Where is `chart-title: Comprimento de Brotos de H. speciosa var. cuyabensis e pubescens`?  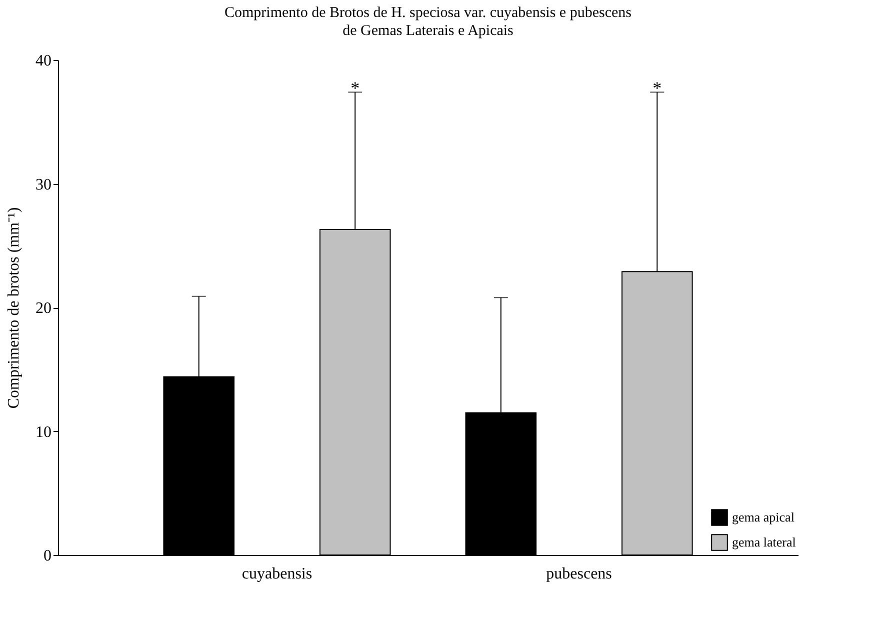
chart-title: Comprimento de Brotos de H. speciosa var. cuyabensis e pubescens is located at coordinates (428, 13).